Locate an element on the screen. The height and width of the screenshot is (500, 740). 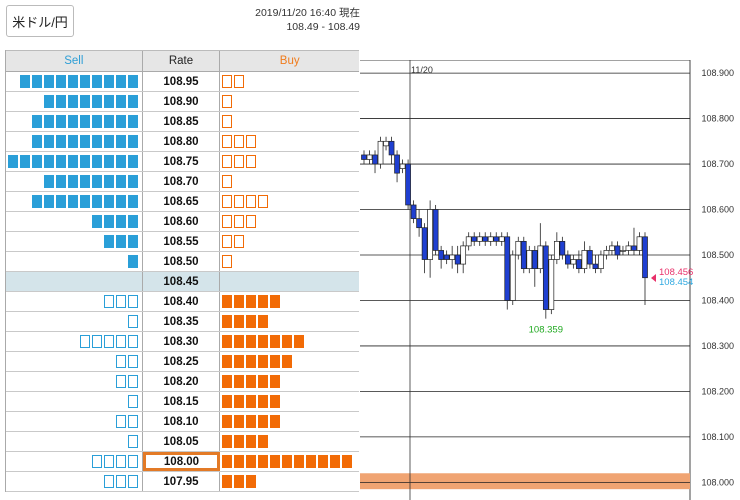
rate-cell: 108.25 is located at coordinates (182, 361).